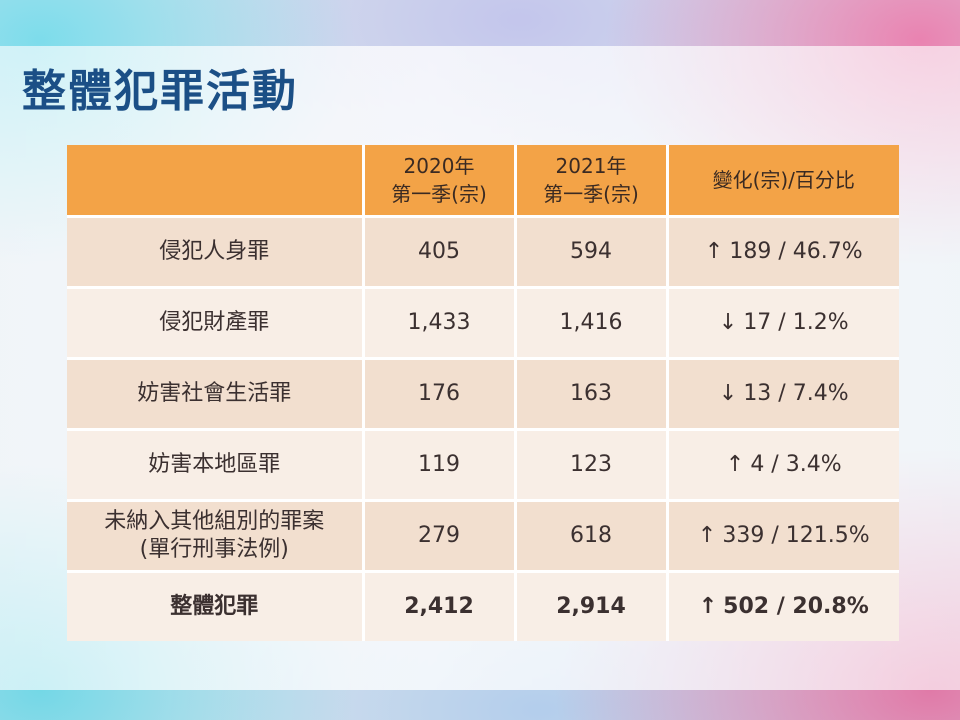 The height and width of the screenshot is (720, 960). What do you see at coordinates (796, 464) in the screenshot?
I see `row-change-value: 4 / 3.4%` at bounding box center [796, 464].